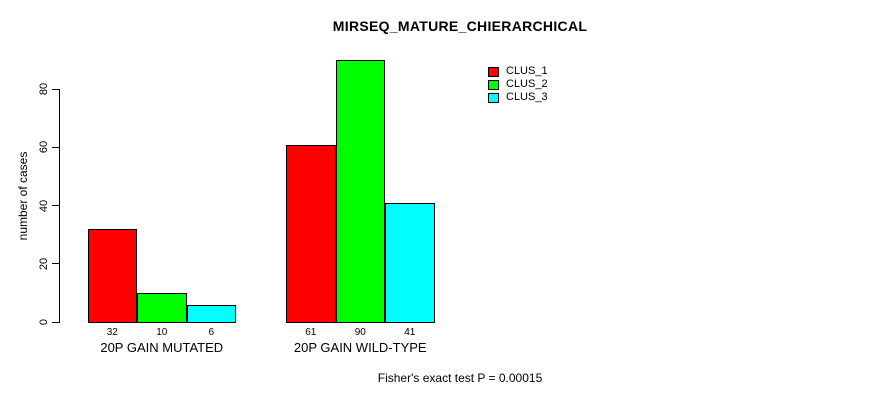 Image resolution: width=890 pixels, height=400 pixels. I want to click on legend-item-clus_3: CLUS_3, so click(518, 97).